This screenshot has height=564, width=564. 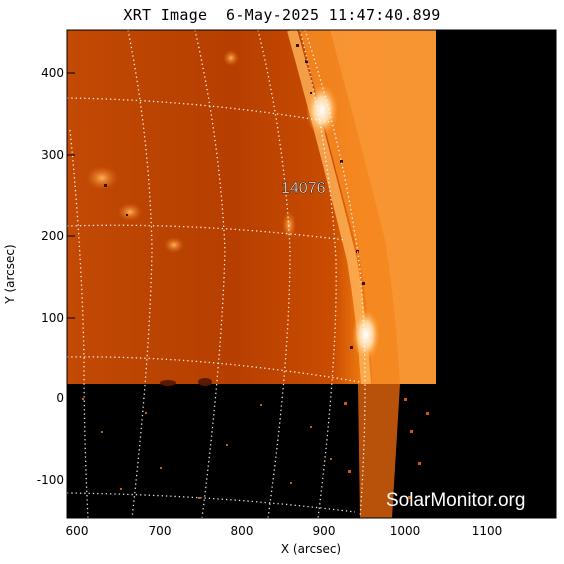 I want to click on y-axis-label: Y (arcsec), so click(x=10, y=274).